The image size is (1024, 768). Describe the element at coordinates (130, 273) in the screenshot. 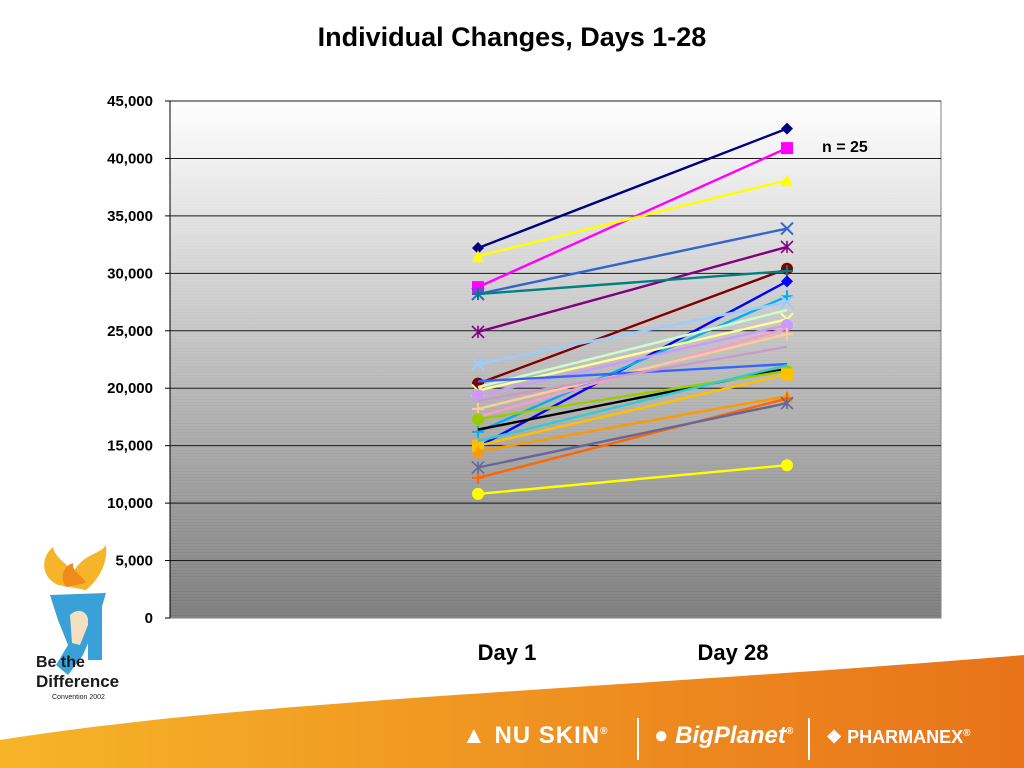

I see `y-tick-label: 30,000` at that location.